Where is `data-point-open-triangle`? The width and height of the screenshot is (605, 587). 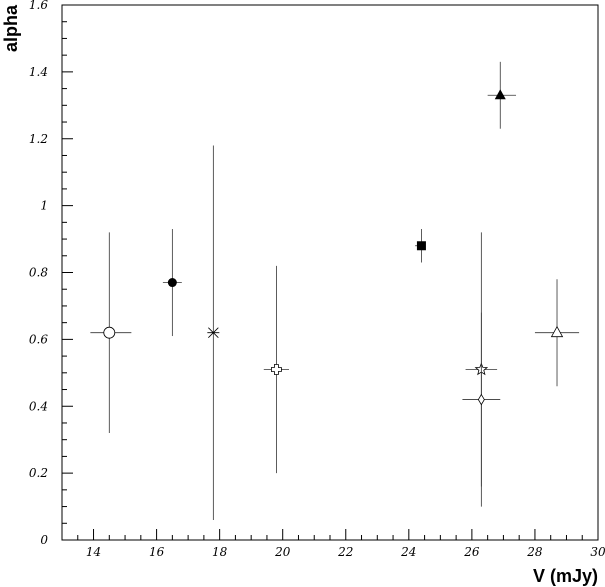 data-point-open-triangle is located at coordinates (557, 333).